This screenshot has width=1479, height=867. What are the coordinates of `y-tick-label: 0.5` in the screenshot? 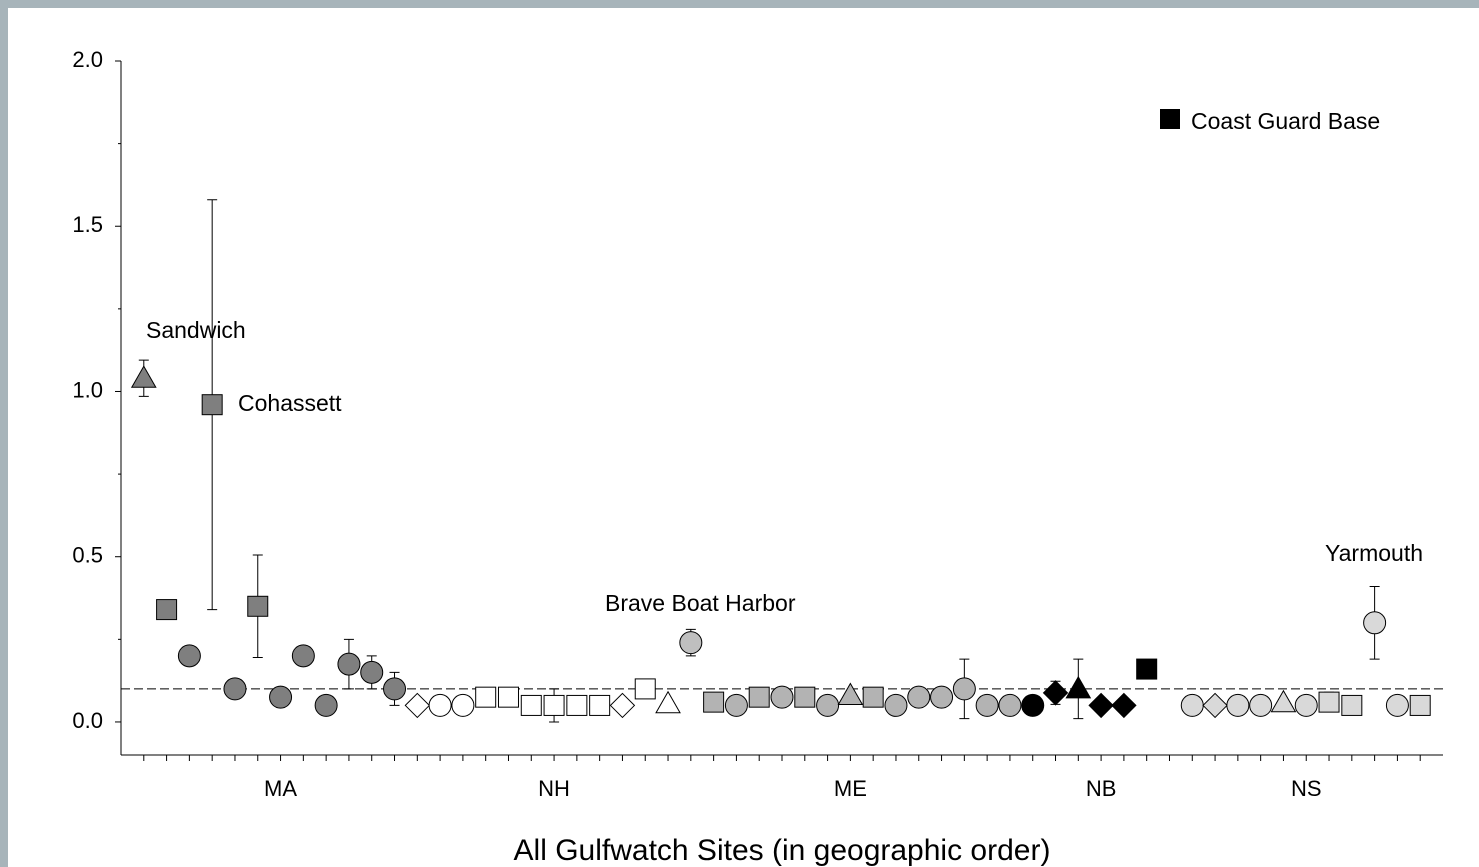 It's located at (87, 555).